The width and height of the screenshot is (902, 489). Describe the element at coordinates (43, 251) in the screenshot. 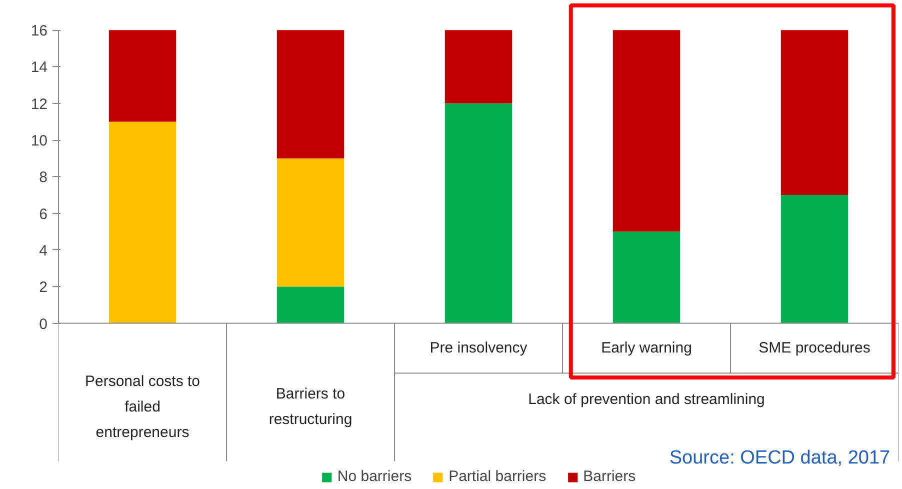

I see `y-tick-label: 4` at that location.